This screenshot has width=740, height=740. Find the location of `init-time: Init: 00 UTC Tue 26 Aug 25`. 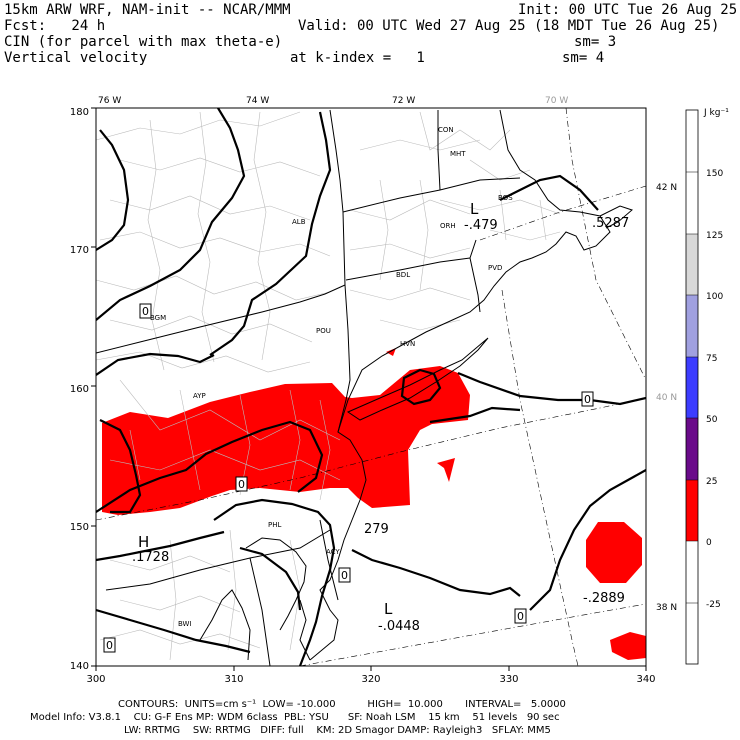

init-time: Init: 00 UTC Tue 26 Aug 25 is located at coordinates (628, 10).